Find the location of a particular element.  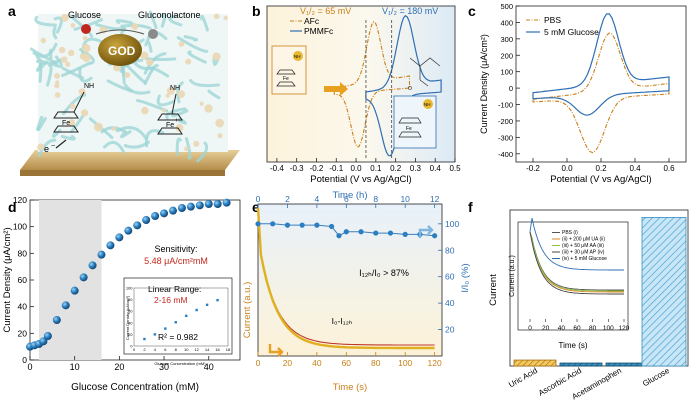

inset-y-tick-label-d: 0 is located at coordinates (131, 346).